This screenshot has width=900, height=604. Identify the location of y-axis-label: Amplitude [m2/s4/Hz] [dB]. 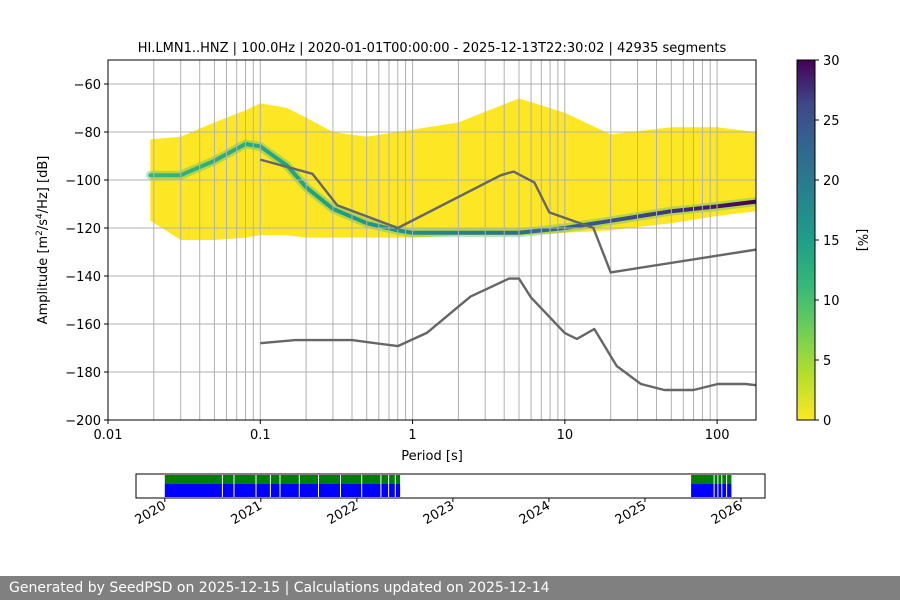
(43, 240).